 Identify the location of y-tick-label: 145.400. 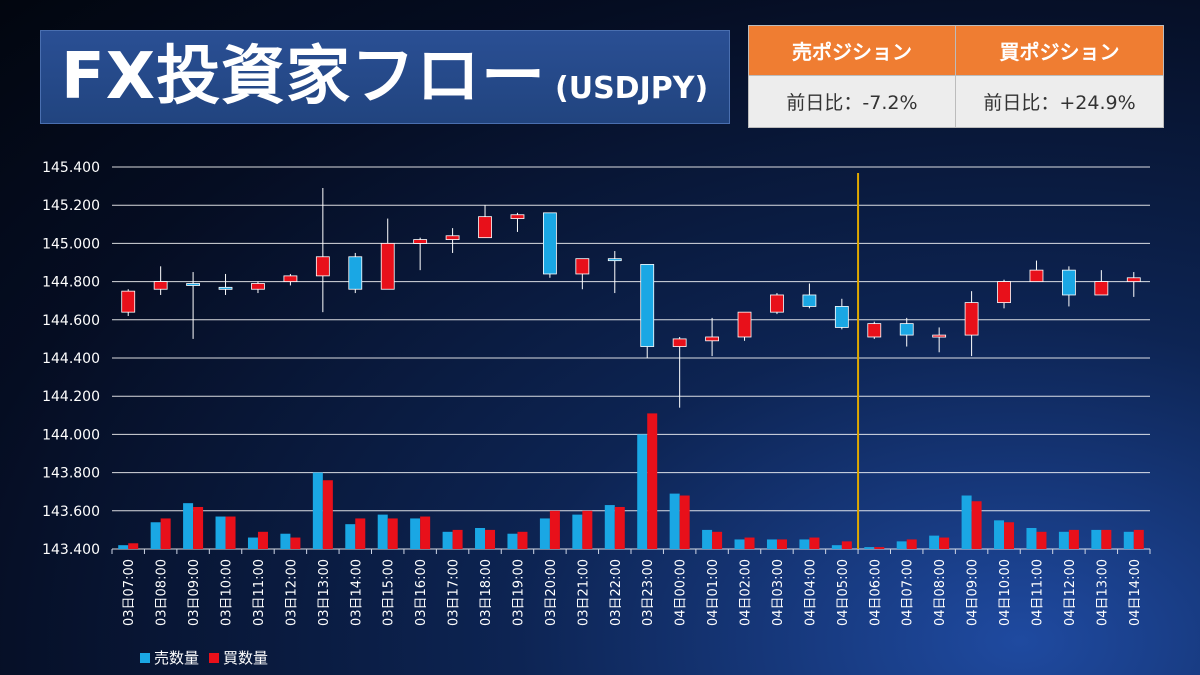
(71, 168).